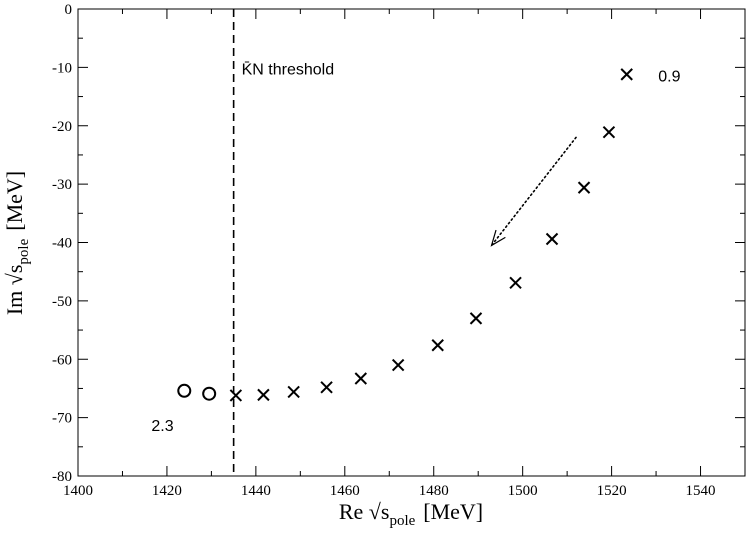  What do you see at coordinates (288, 69) in the screenshot?
I see `threshold-label: K̄N threshold` at bounding box center [288, 69].